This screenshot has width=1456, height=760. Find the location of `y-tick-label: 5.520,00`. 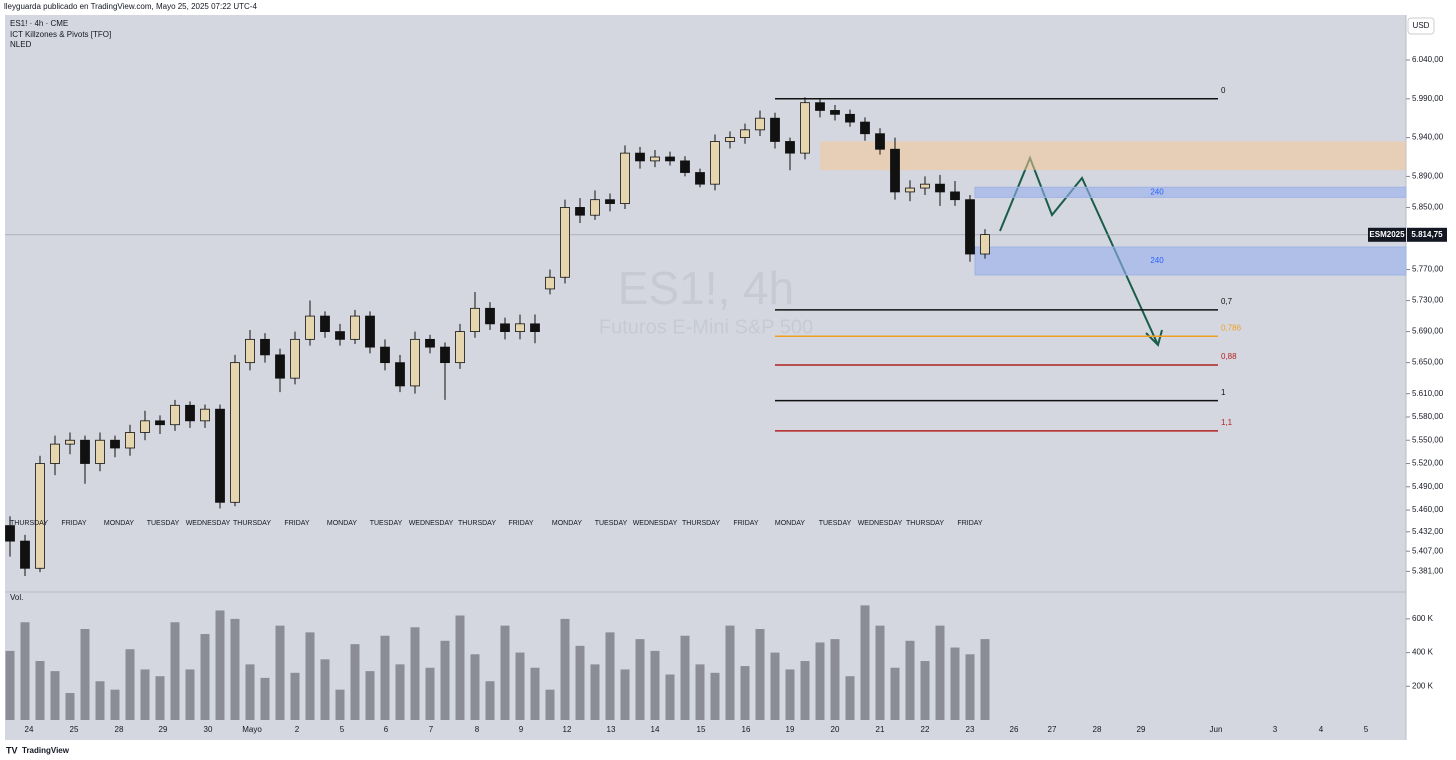

y-tick-label: 5.520,00 is located at coordinates (1428, 463).